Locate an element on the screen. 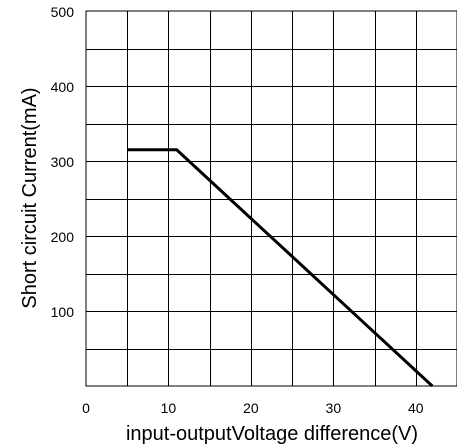  x-tick-labels: 0 10 20 30 40 is located at coordinates (253, 408).